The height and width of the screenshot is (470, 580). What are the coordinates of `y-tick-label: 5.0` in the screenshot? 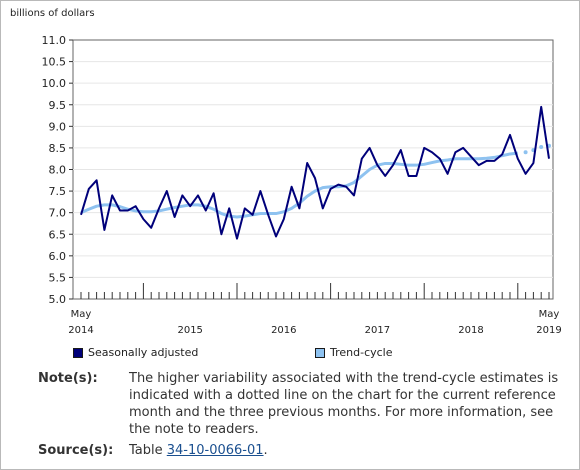 It's located at (58, 299).